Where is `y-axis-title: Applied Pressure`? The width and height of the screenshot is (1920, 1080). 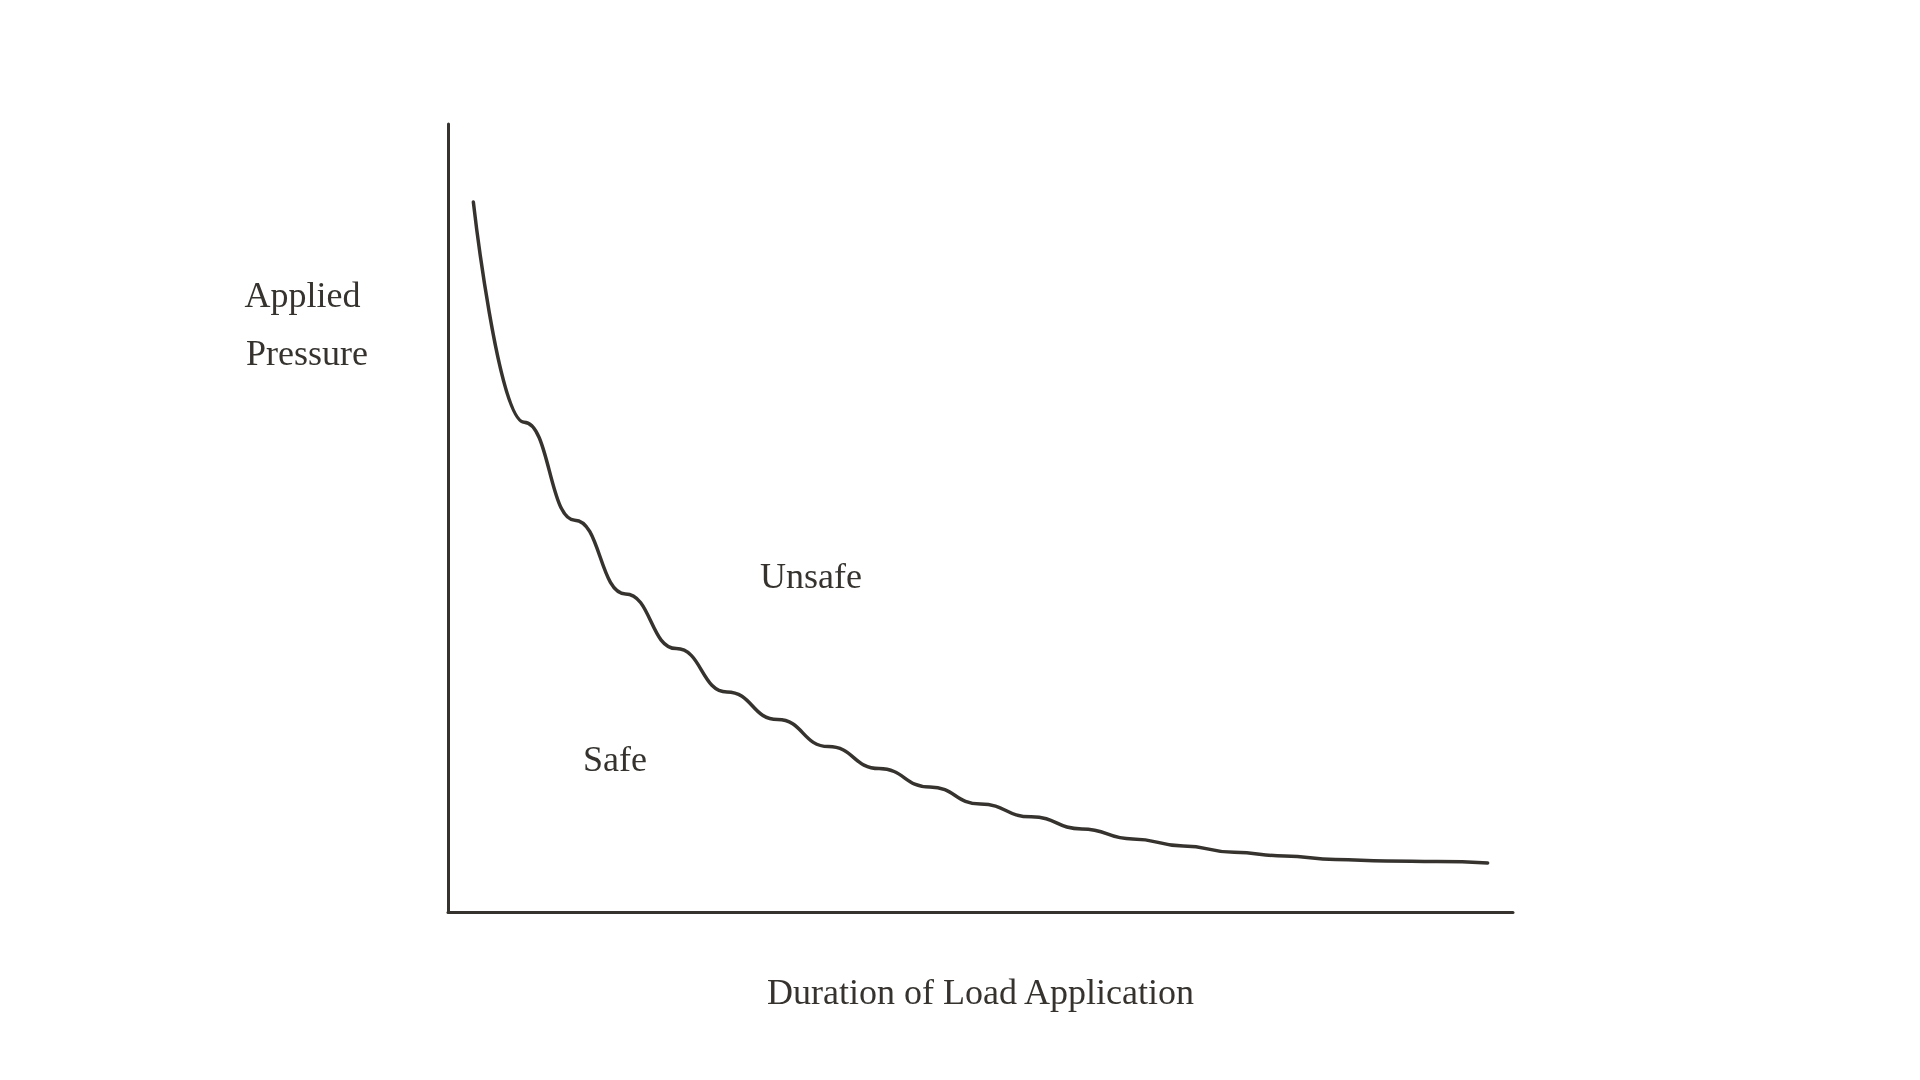
y-axis-title: Applied Pressure is located at coordinates (307, 324).